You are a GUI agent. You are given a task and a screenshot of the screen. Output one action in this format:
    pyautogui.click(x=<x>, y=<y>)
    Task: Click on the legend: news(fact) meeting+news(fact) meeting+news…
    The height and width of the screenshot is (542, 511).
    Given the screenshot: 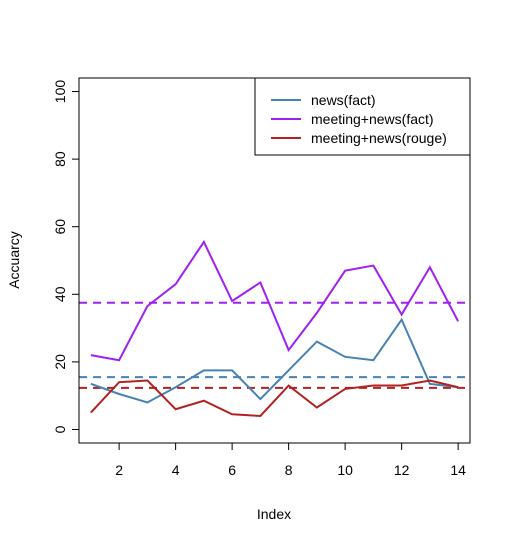 What is the action you would take?
    pyautogui.click(x=362, y=116)
    